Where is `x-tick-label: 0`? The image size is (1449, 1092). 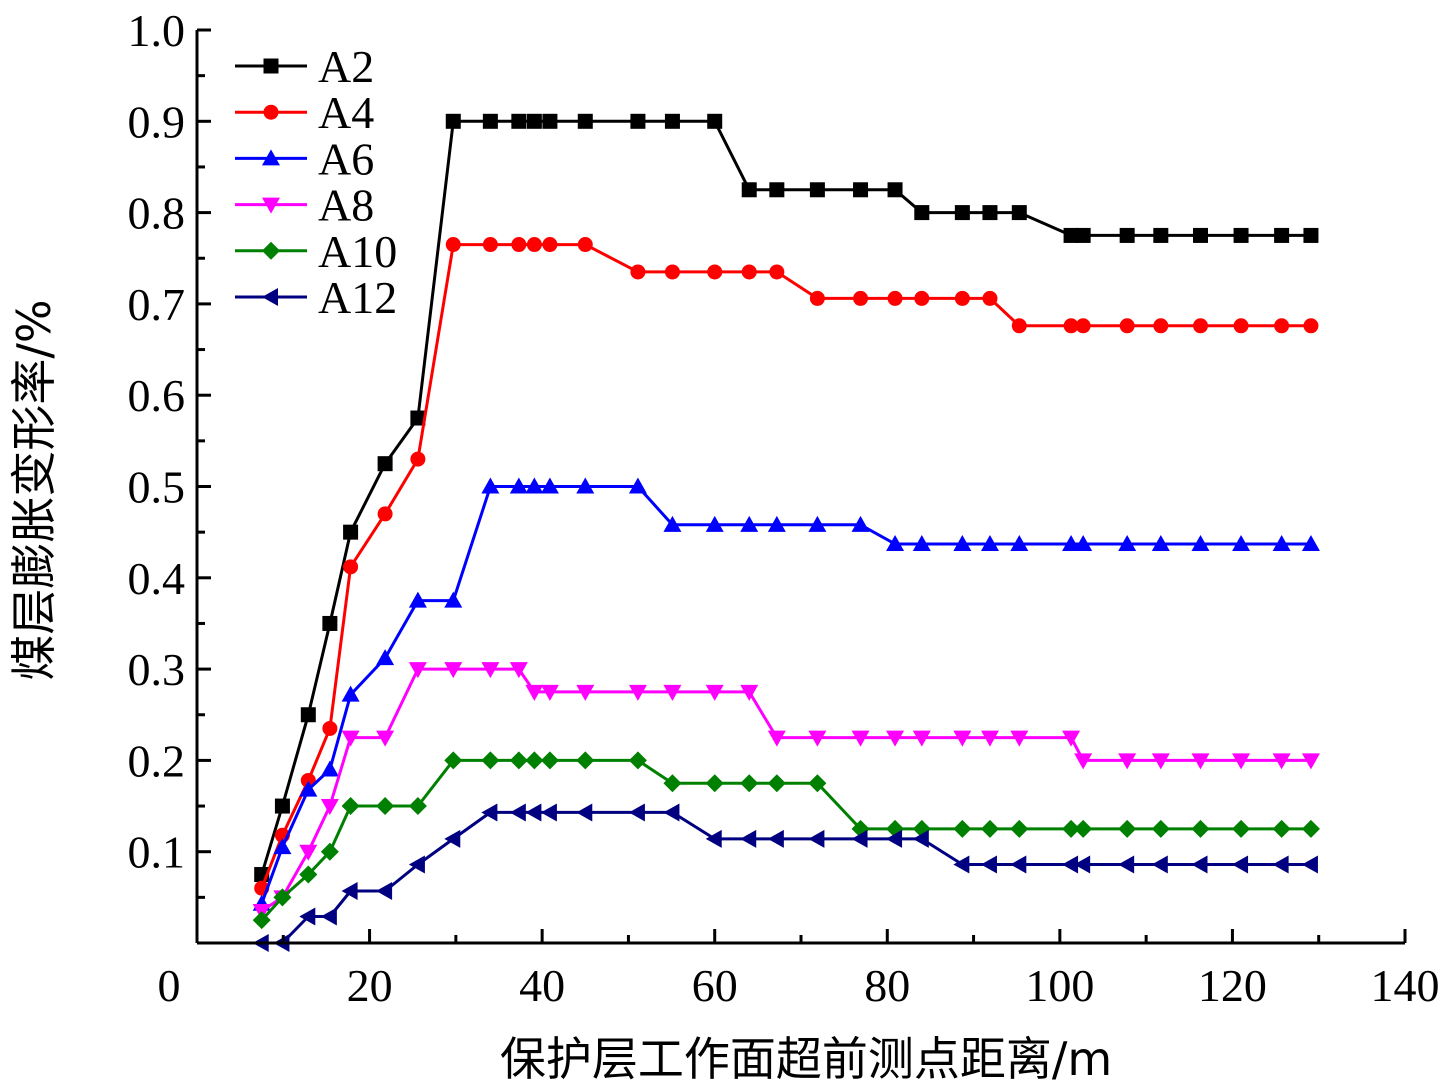
x-tick-label: 0 is located at coordinates (169, 985).